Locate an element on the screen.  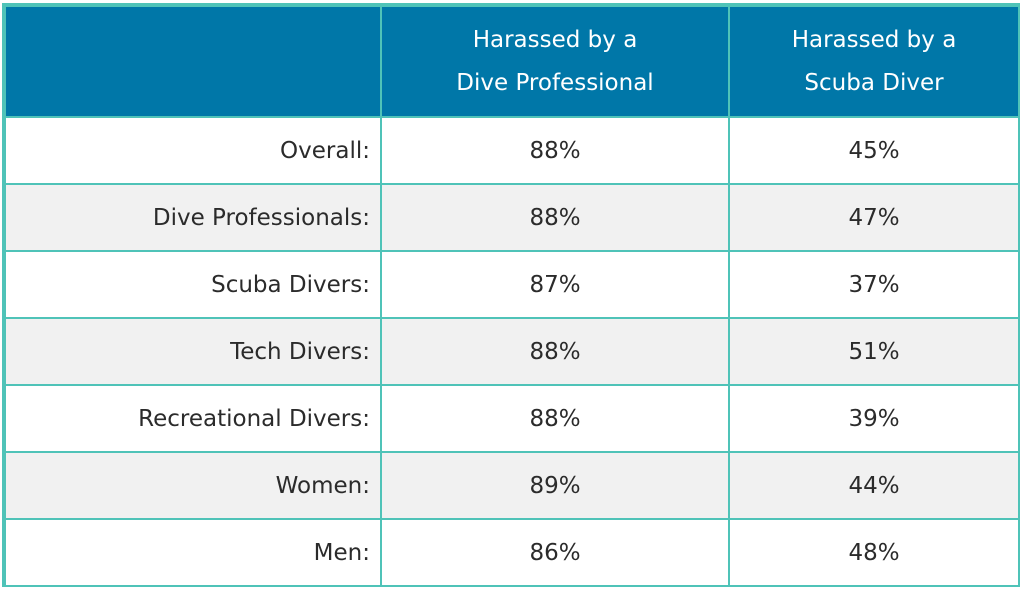
cell-scuba-diver: 39% is located at coordinates (874, 418).